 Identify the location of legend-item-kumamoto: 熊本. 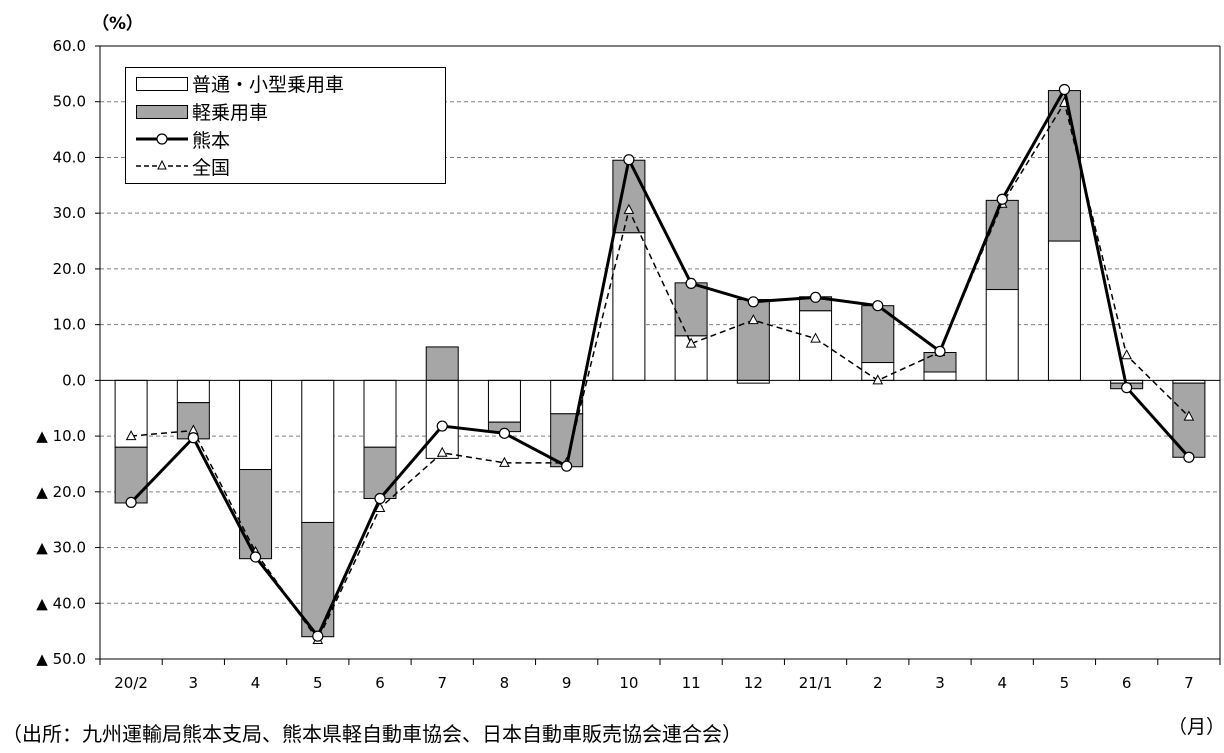
(182, 139).